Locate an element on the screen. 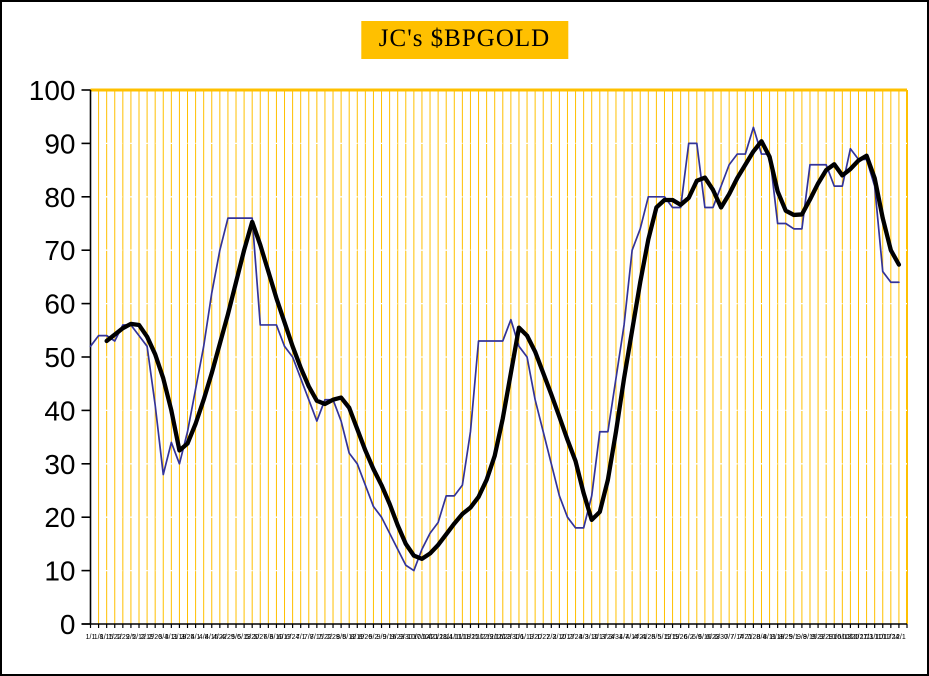 This screenshot has width=929, height=676. svg-text: 1/20 is located at coordinates (535, 637).